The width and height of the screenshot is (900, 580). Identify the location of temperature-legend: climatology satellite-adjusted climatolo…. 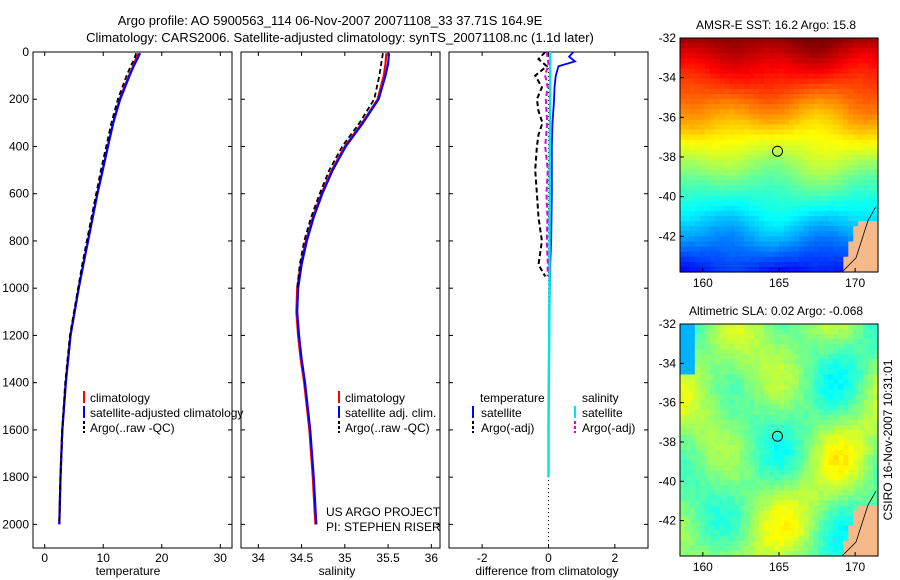
(163, 413).